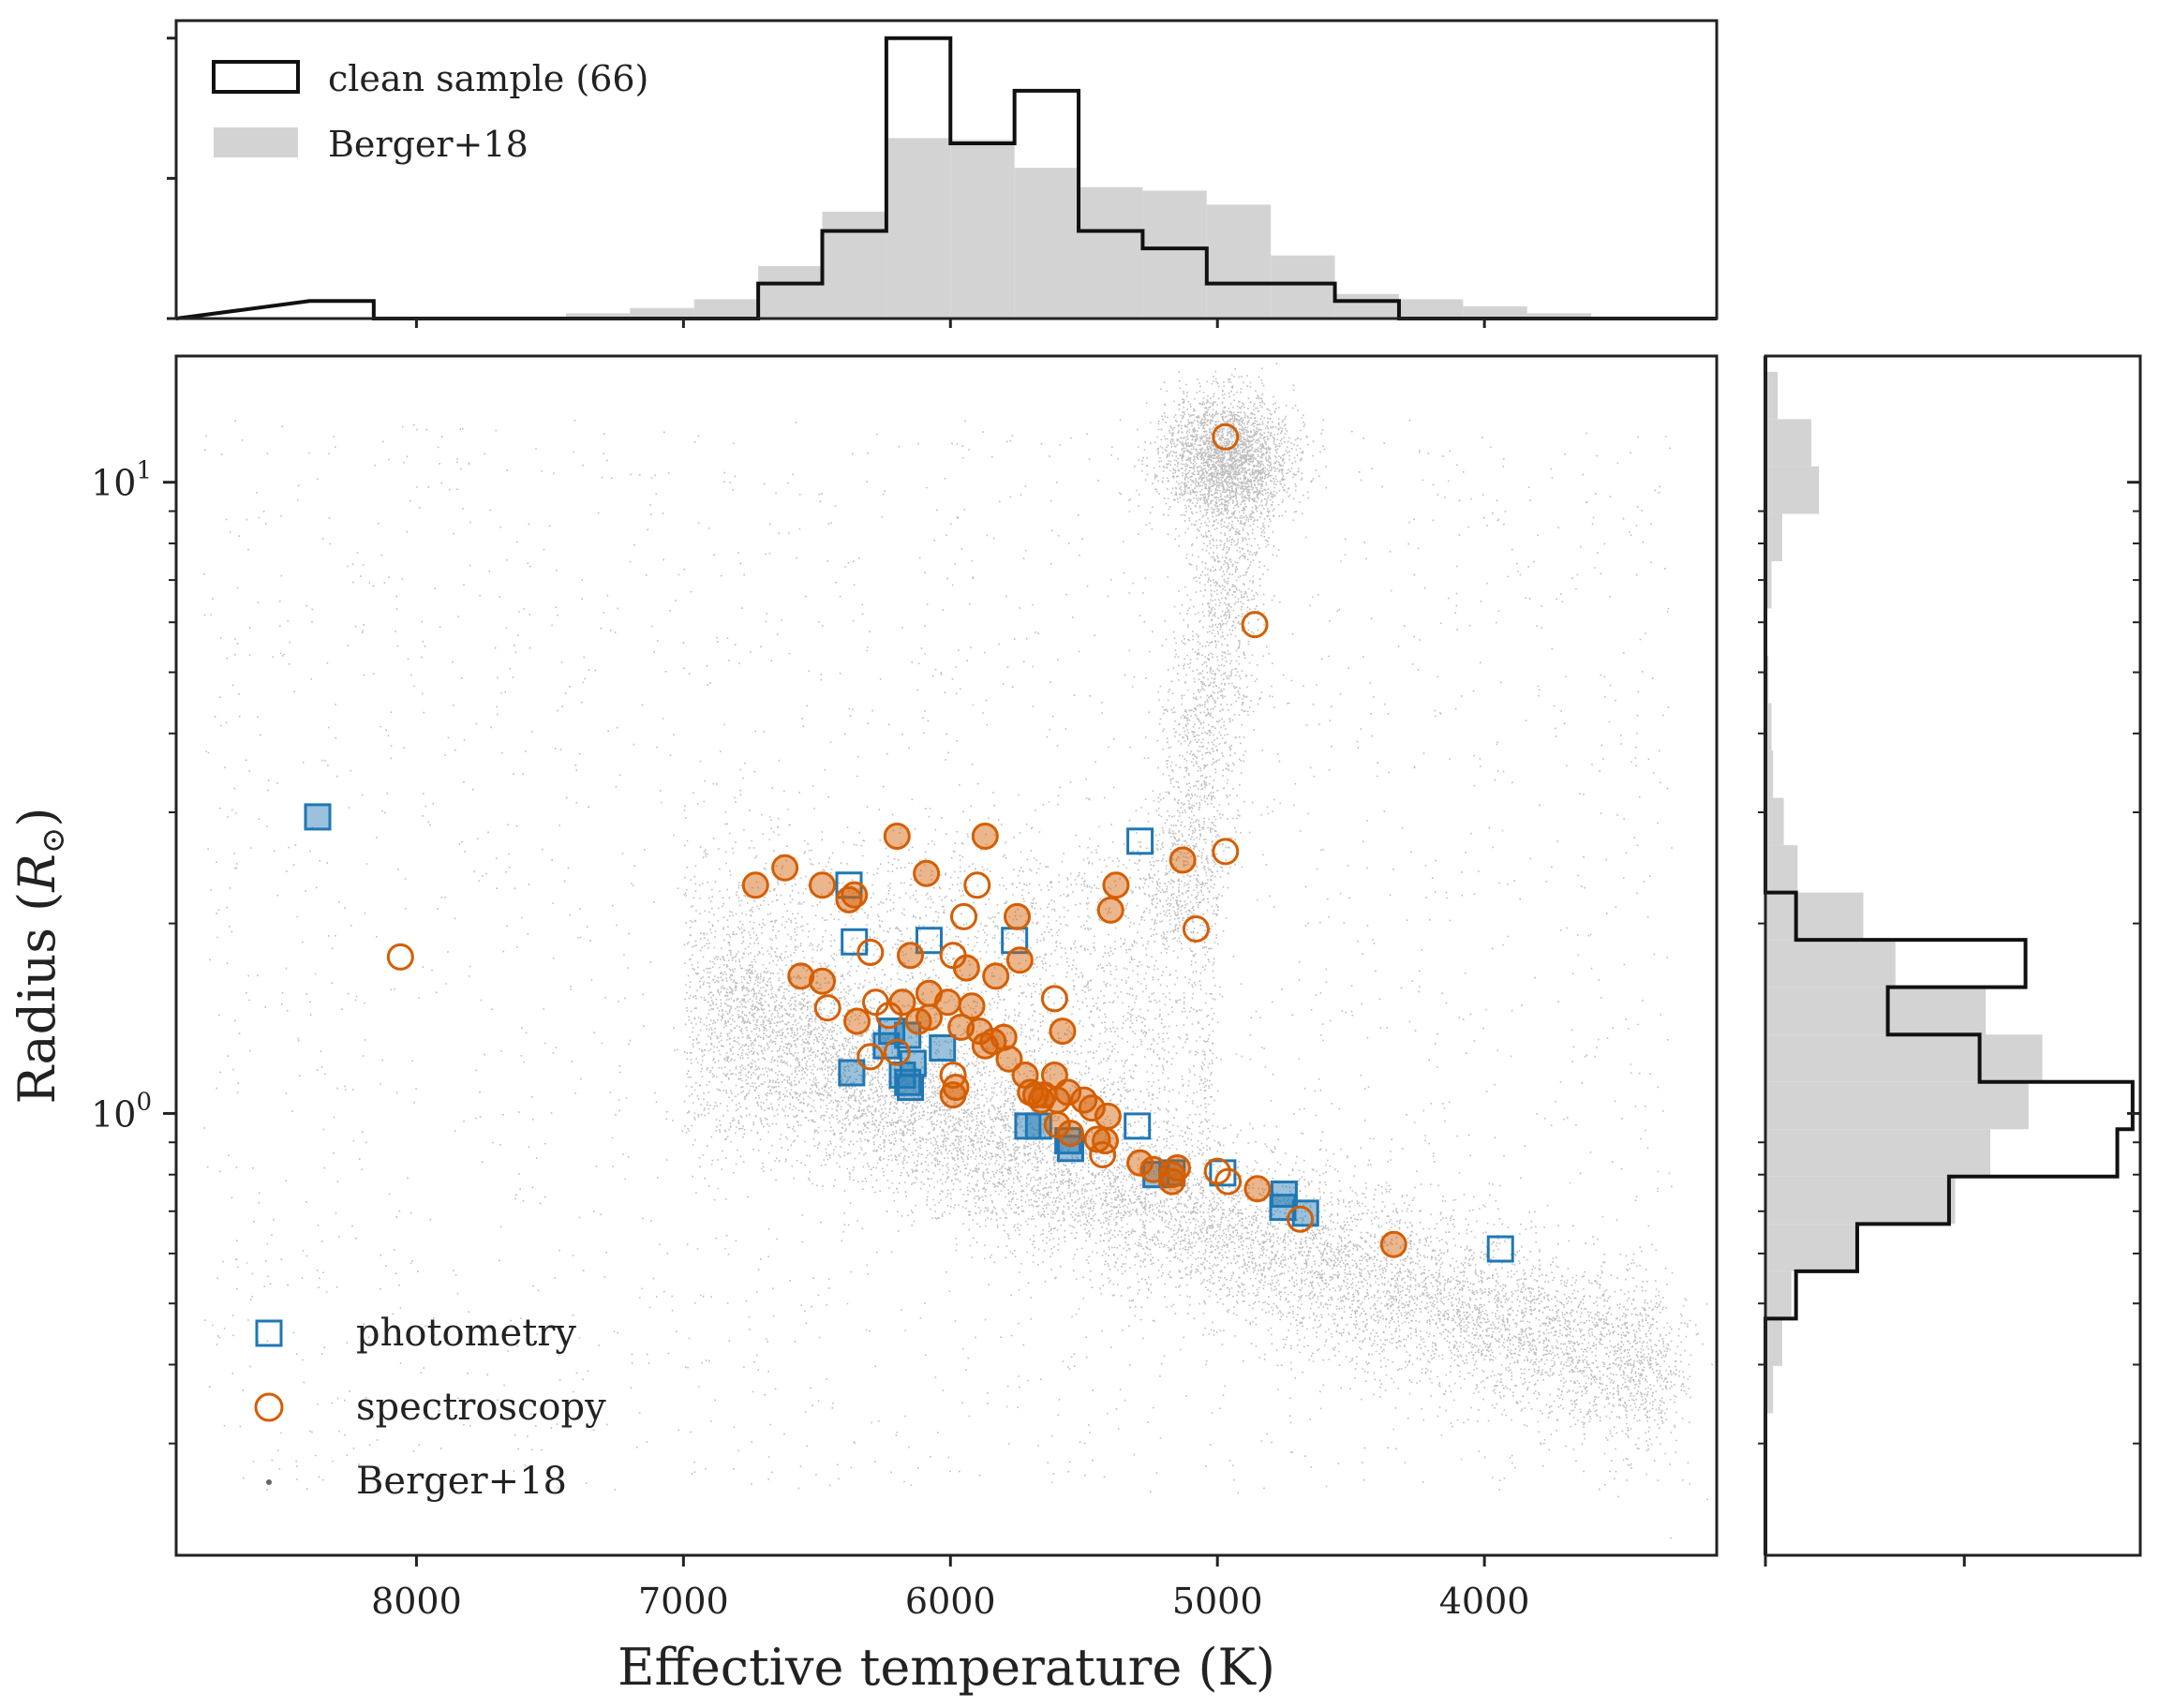 The height and width of the screenshot is (1708, 2159). What do you see at coordinates (269, 1482) in the screenshot?
I see `legend-berger-marker` at bounding box center [269, 1482].